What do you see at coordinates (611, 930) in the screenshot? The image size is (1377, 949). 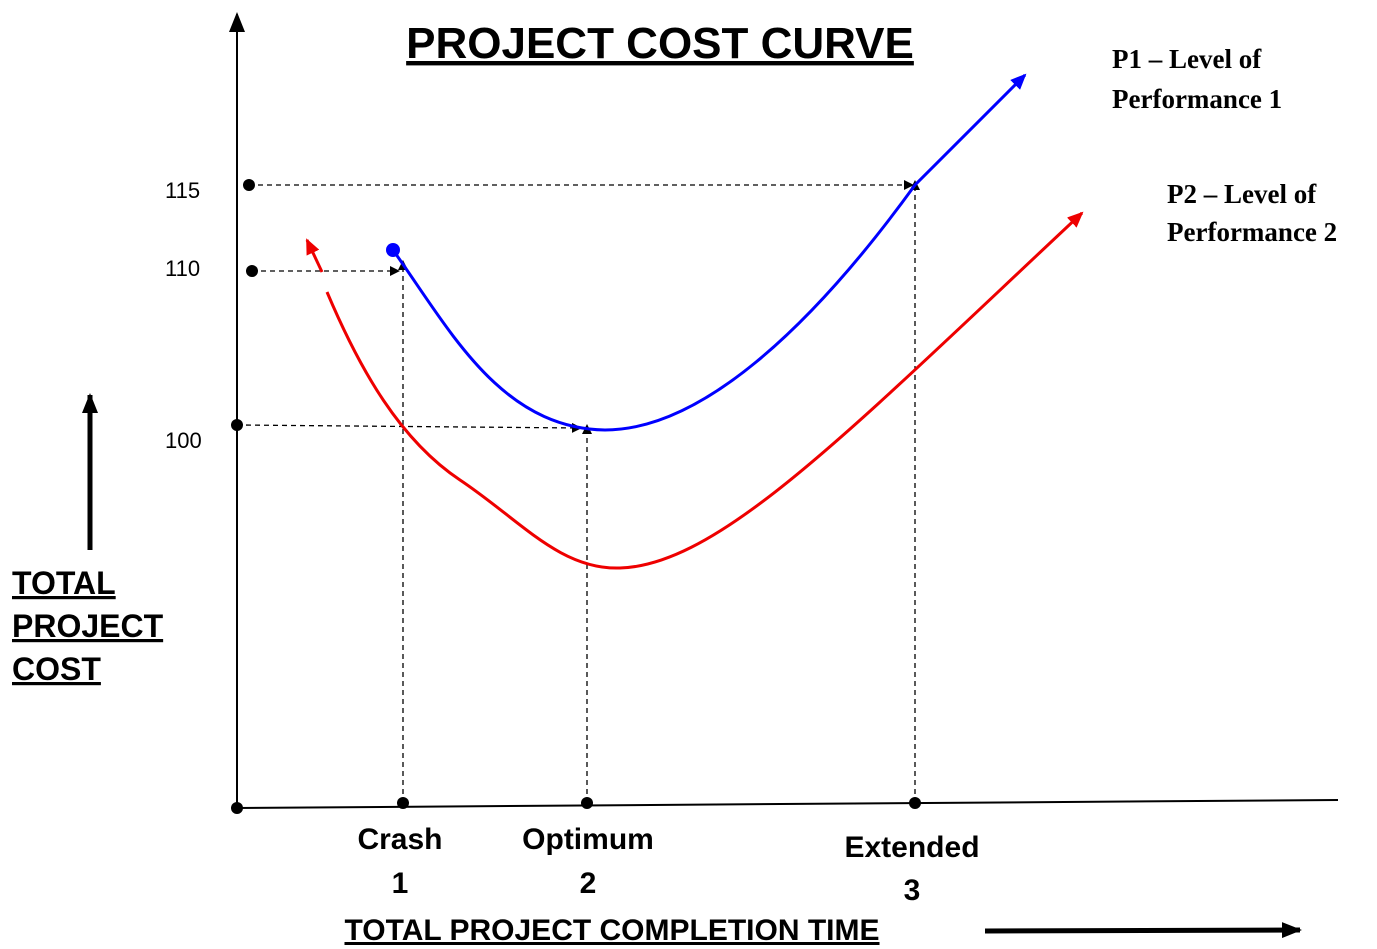 I see `x-axis-label: TOTAL PROJECT COMPLETION TIME` at bounding box center [611, 930].